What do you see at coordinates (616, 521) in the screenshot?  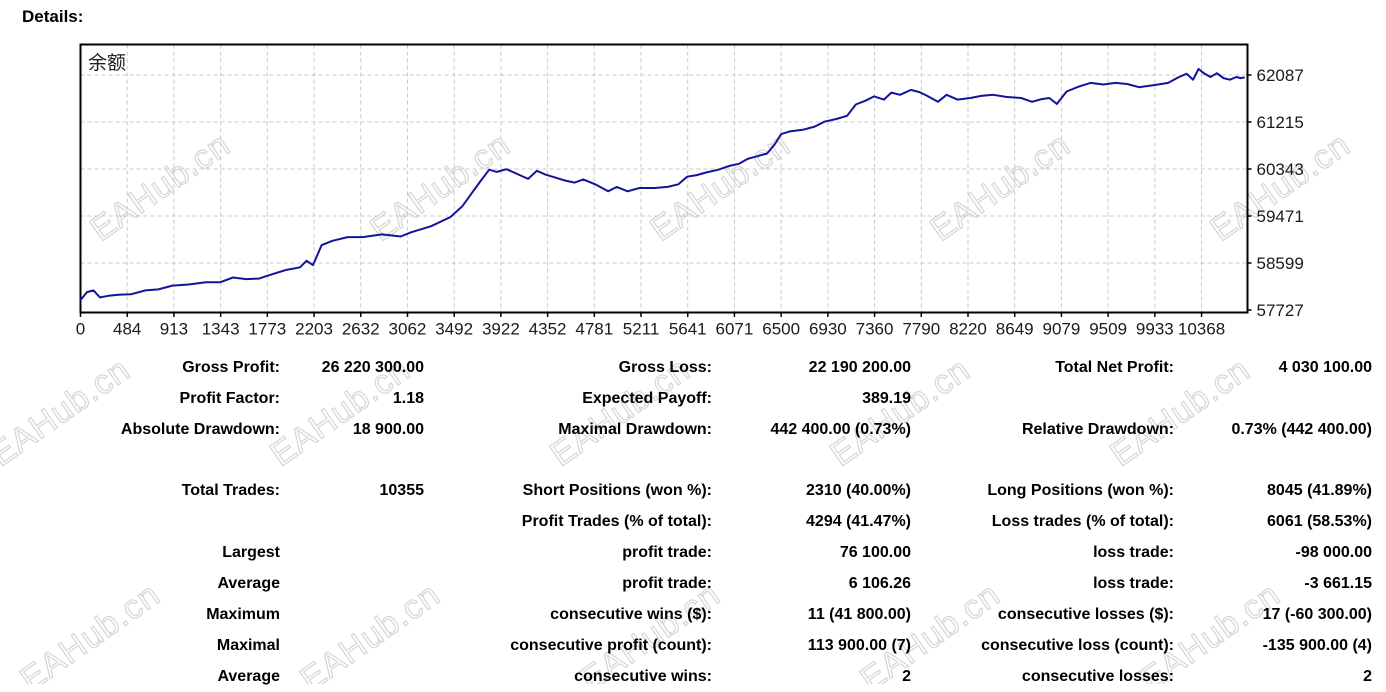 I see `stat-label: Profit Trades (% of total):` at bounding box center [616, 521].